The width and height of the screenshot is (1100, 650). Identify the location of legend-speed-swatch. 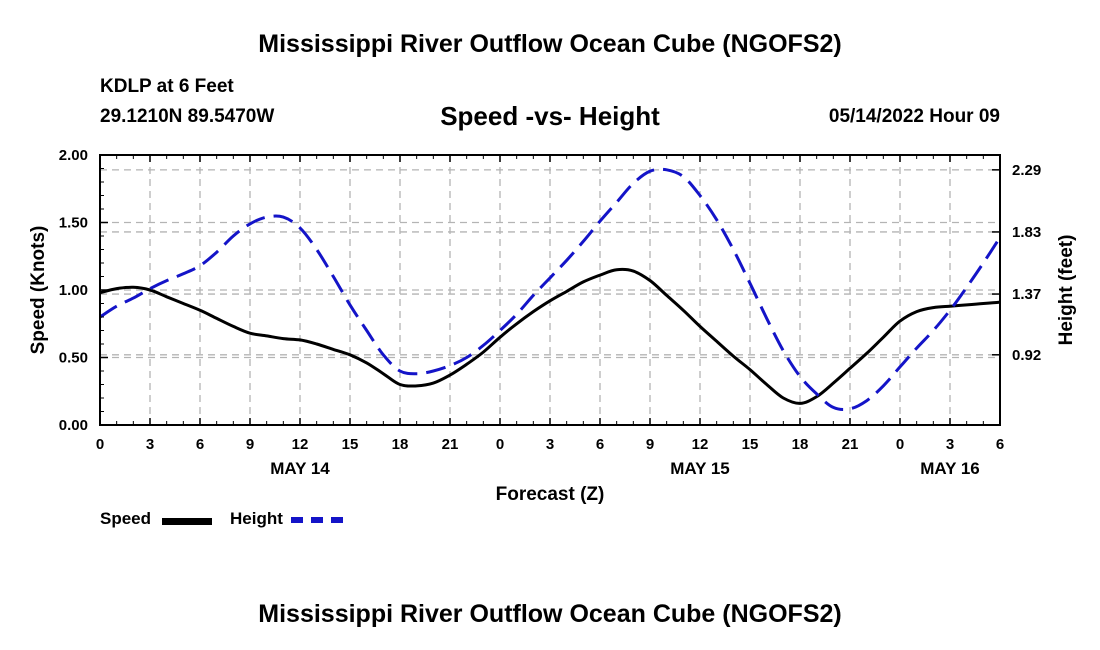
(187, 521).